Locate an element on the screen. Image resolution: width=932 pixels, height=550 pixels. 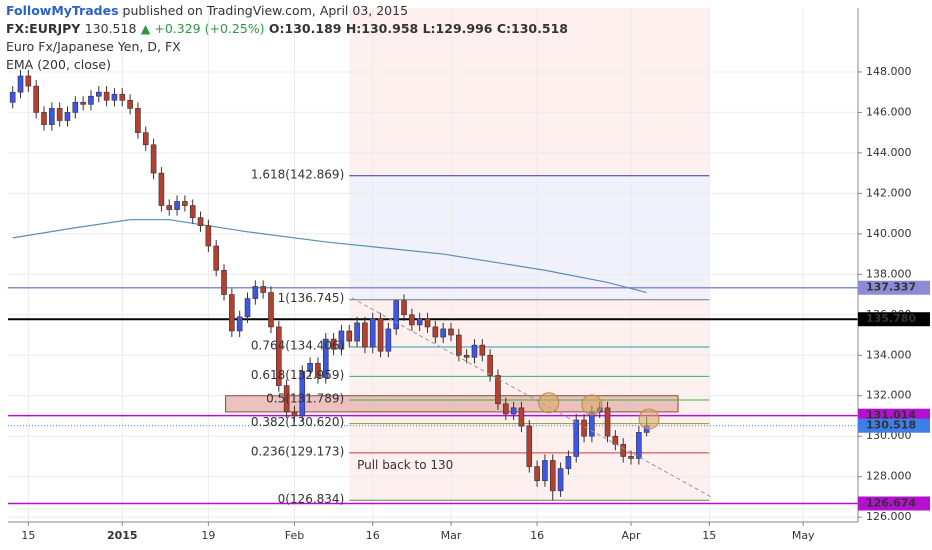
y-tick-label: 146.000 is located at coordinates (889, 111).